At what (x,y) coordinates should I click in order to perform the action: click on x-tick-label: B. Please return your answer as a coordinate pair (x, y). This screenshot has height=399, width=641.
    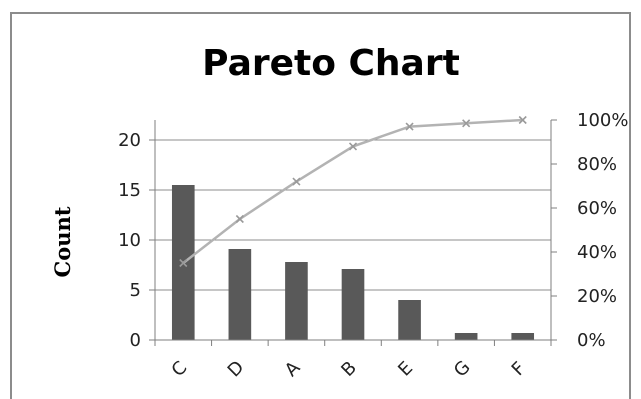
    Looking at the image, I should click on (349, 369).